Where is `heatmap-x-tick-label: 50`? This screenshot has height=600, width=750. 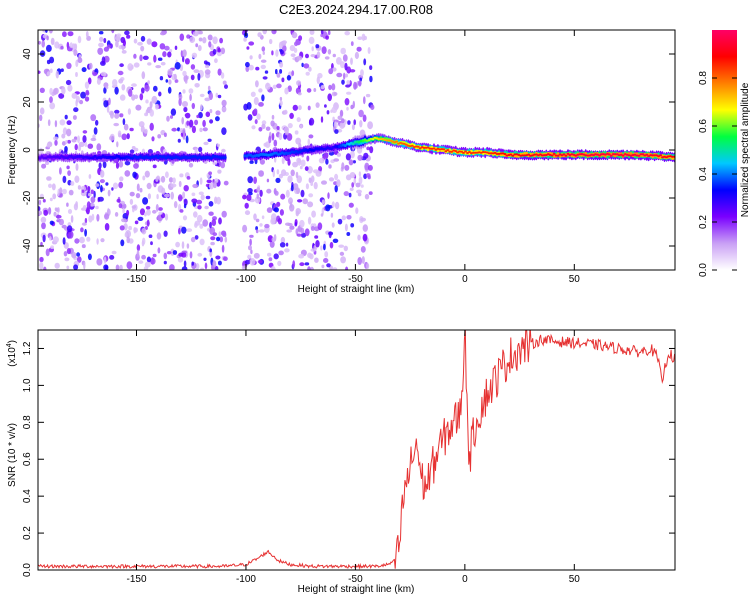 heatmap-x-tick-label: 50 is located at coordinates (575, 279).